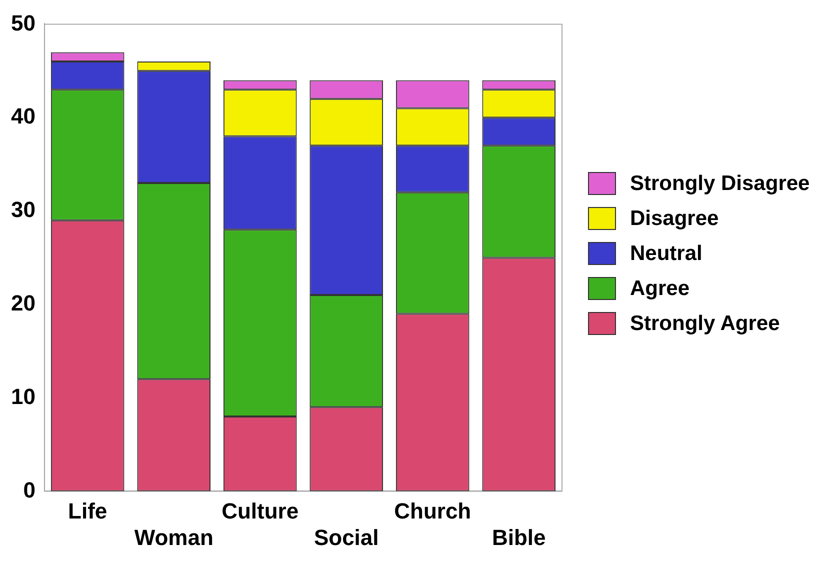  What do you see at coordinates (174, 537) in the screenshot?
I see `x-tick-label: Woman` at bounding box center [174, 537].